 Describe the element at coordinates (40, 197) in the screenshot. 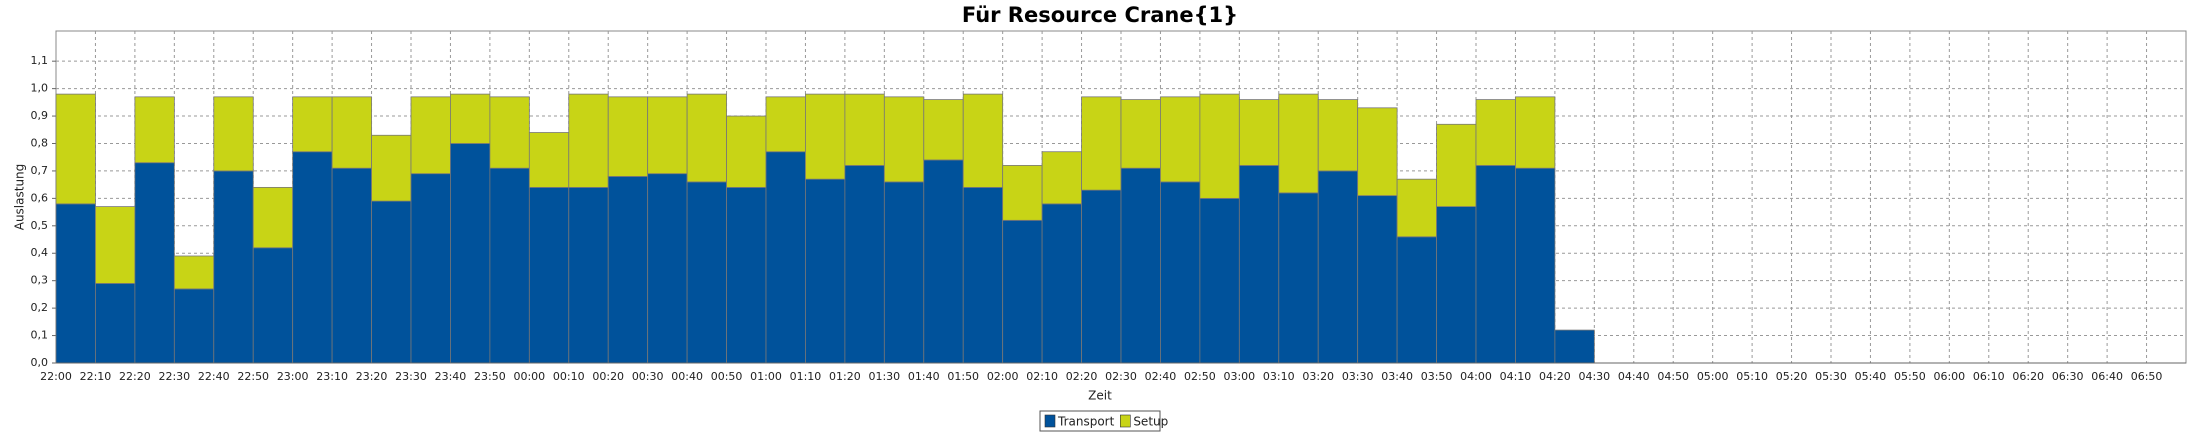

I see `y-tick-label: 0,6` at that location.